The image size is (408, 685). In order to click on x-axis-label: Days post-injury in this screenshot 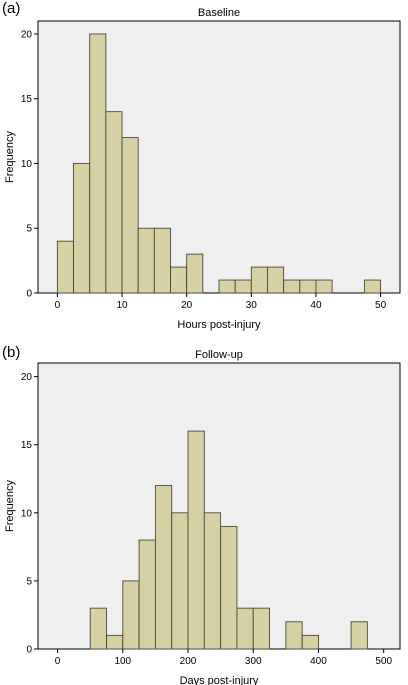, I will do `click(219, 680)`.